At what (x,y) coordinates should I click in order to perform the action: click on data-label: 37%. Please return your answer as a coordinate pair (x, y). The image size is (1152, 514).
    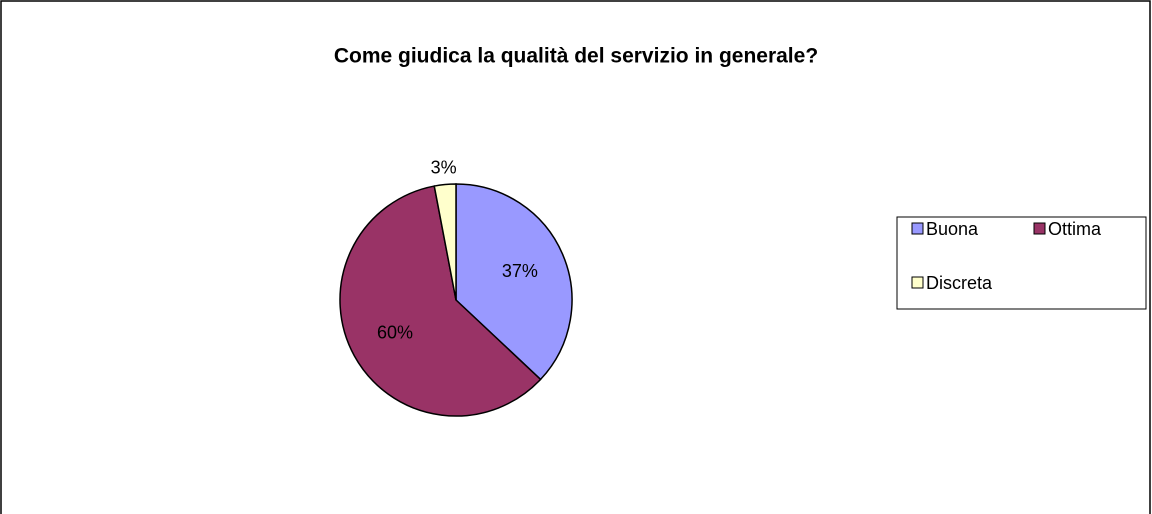
    Looking at the image, I should click on (520, 271).